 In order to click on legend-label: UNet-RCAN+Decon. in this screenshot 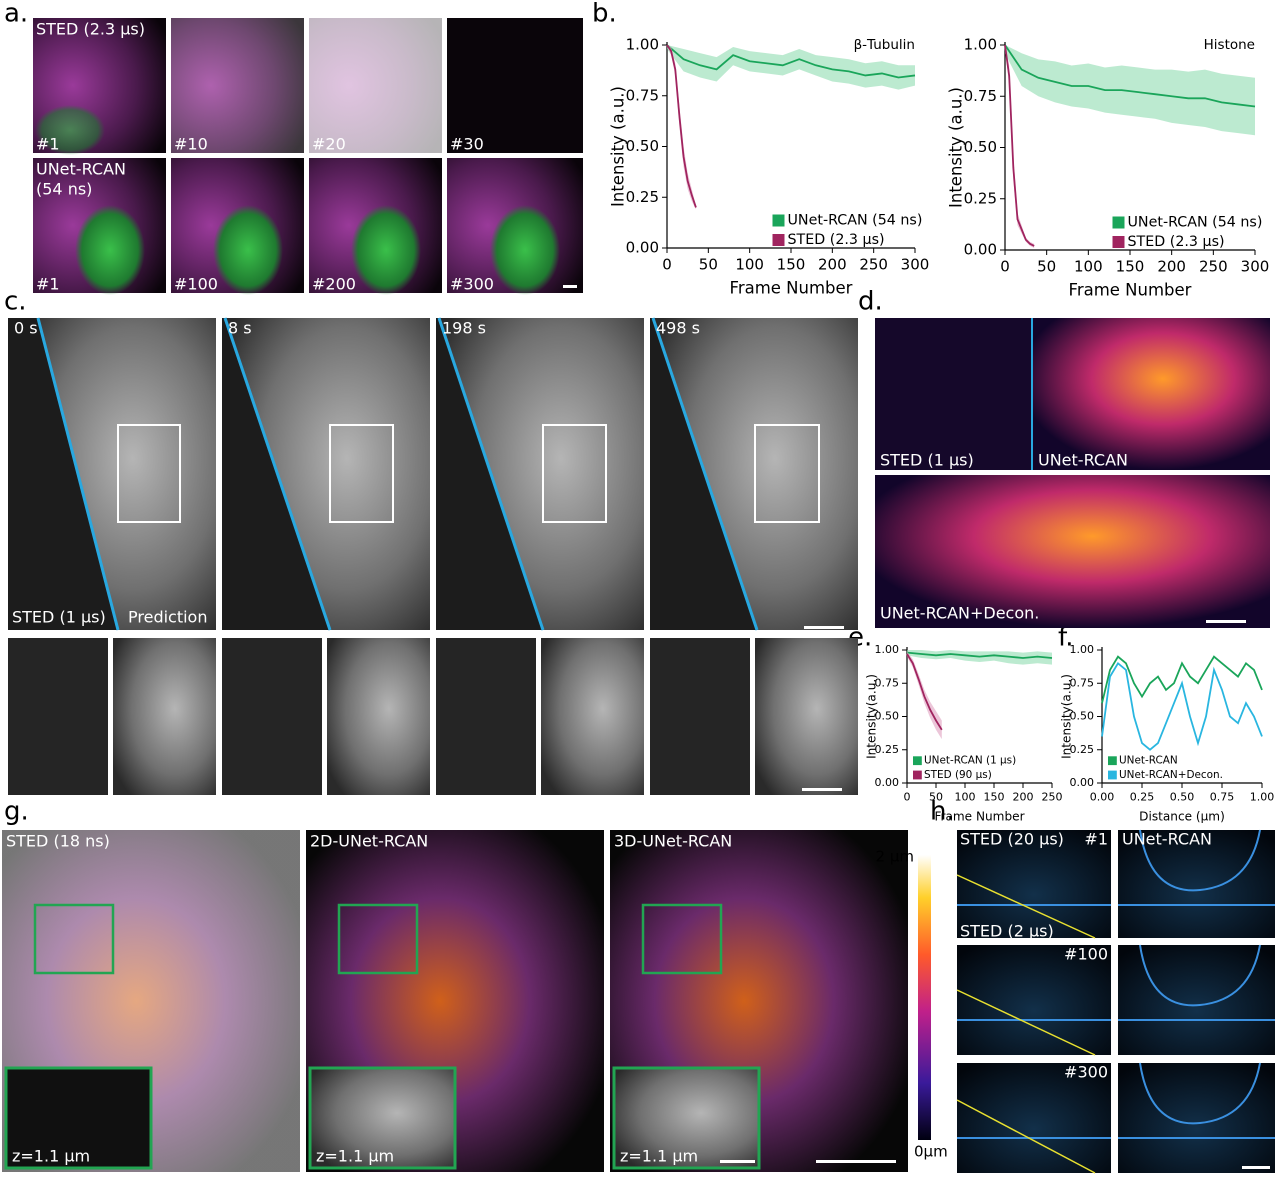, I will do `click(1171, 775)`.